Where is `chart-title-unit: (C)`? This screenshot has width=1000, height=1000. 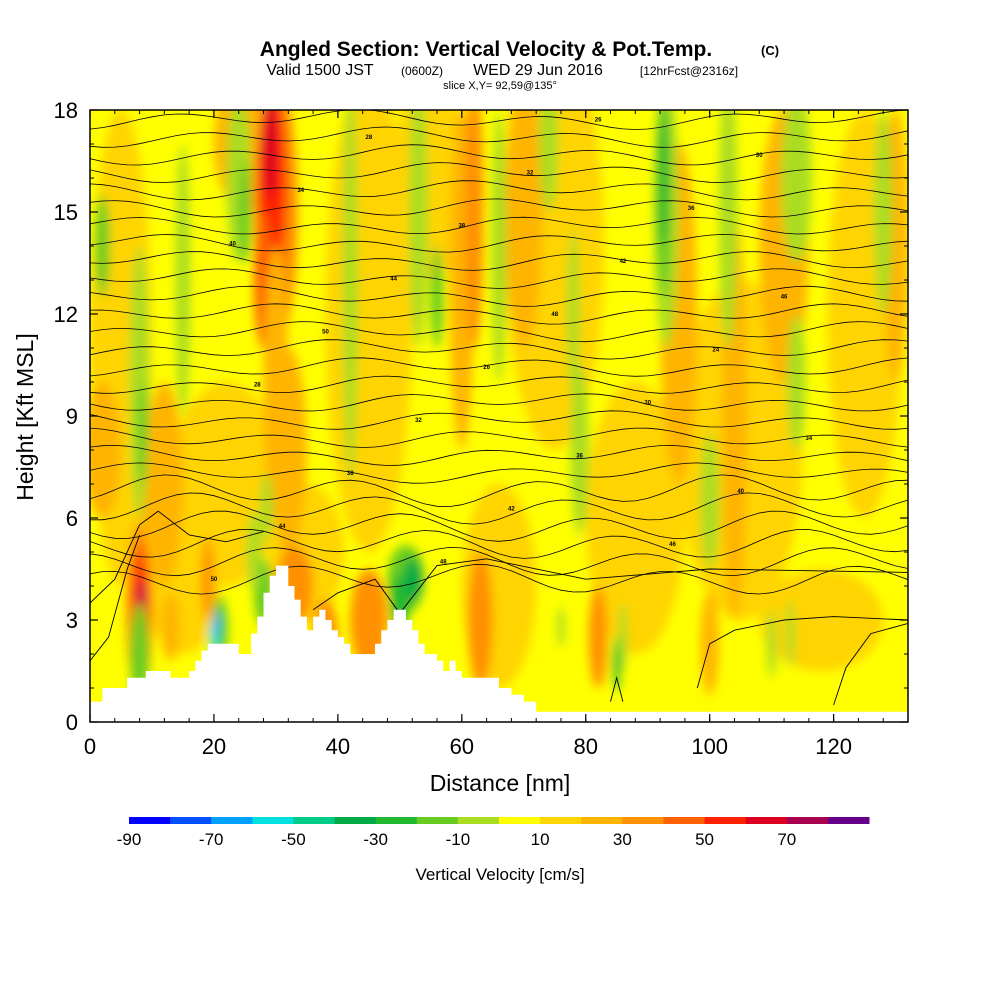 chart-title-unit: (C) is located at coordinates (770, 50).